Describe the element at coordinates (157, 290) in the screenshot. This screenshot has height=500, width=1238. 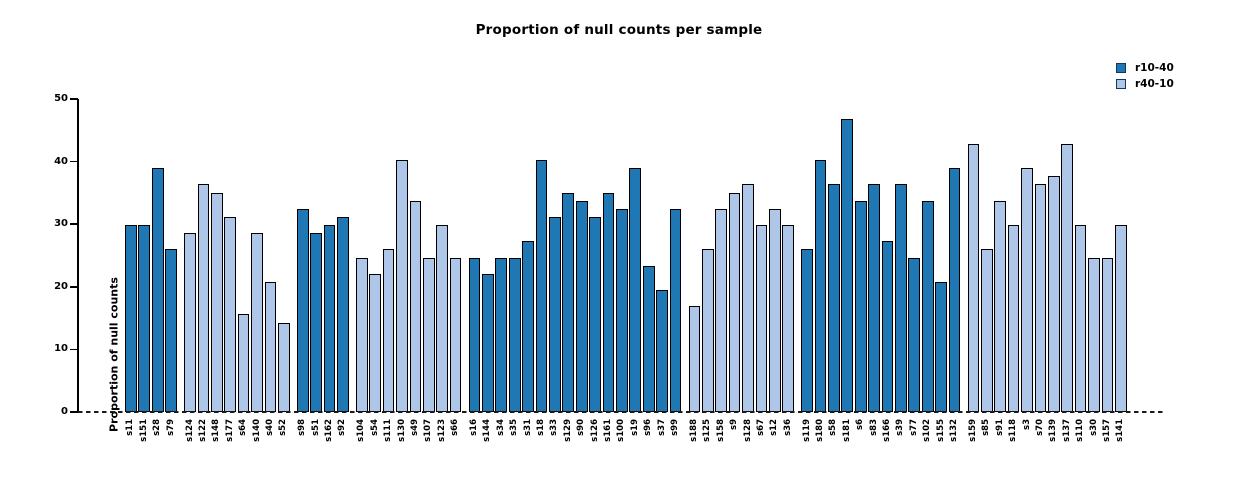
I see `bar-s28` at that location.